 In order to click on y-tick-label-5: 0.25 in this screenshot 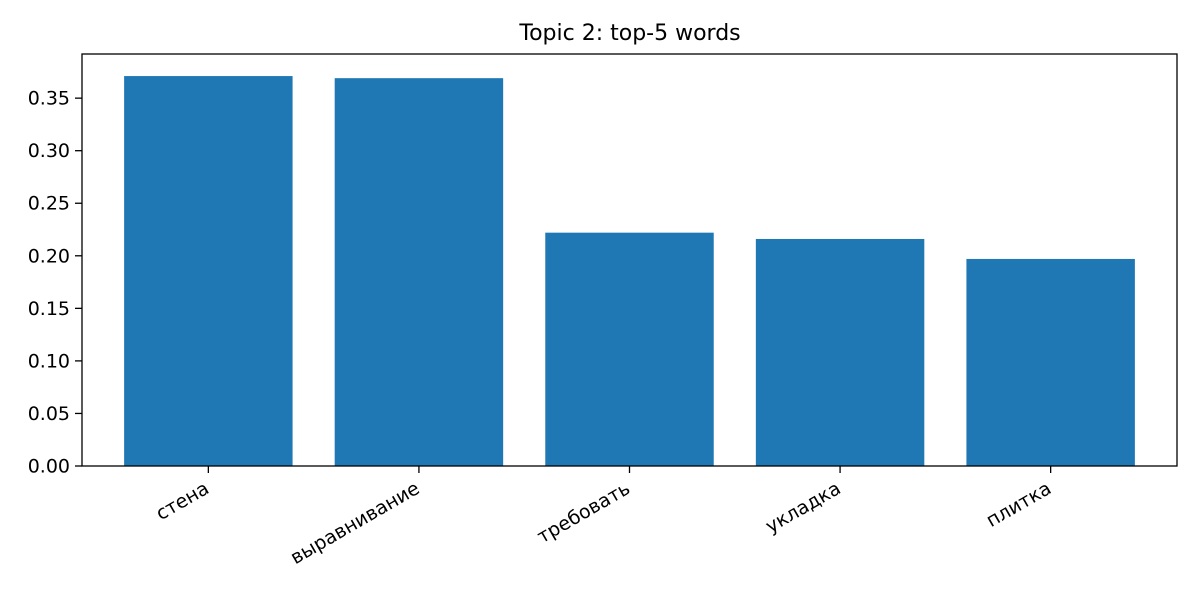, I will do `click(49, 204)`.